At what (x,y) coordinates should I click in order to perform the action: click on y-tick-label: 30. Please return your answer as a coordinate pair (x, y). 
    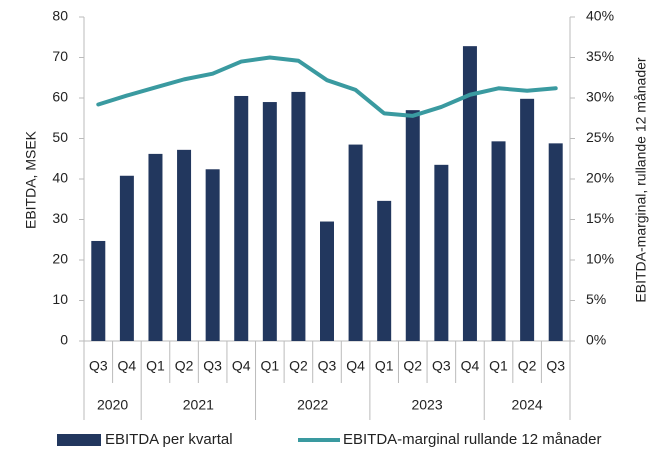
    Looking at the image, I should click on (60, 218).